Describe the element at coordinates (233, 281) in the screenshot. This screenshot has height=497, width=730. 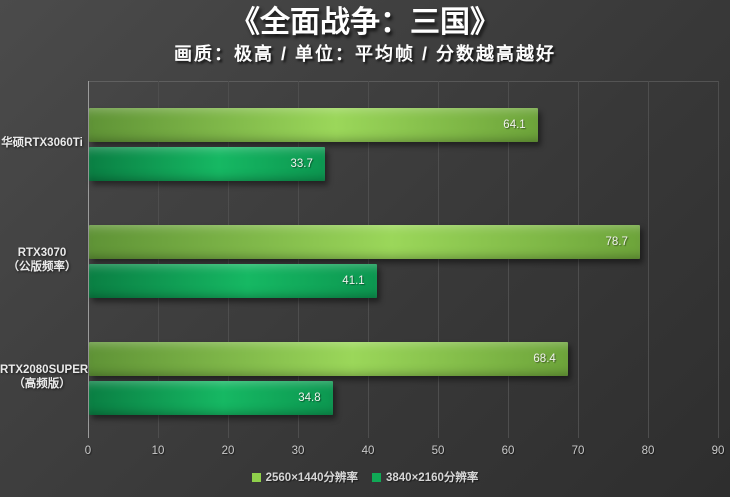
I see `bar: 41.1` at that location.